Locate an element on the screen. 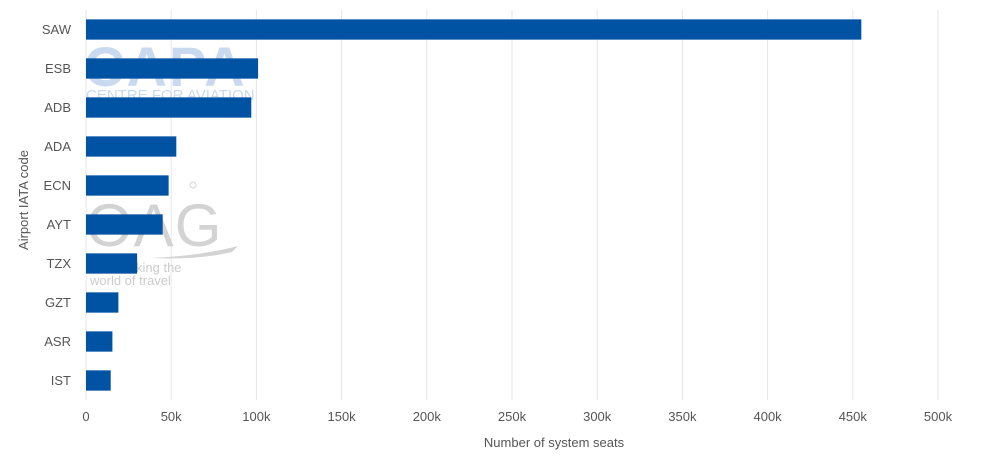 Image resolution: width=990 pixels, height=461 pixels. x-tick-label: 400k is located at coordinates (767, 416).